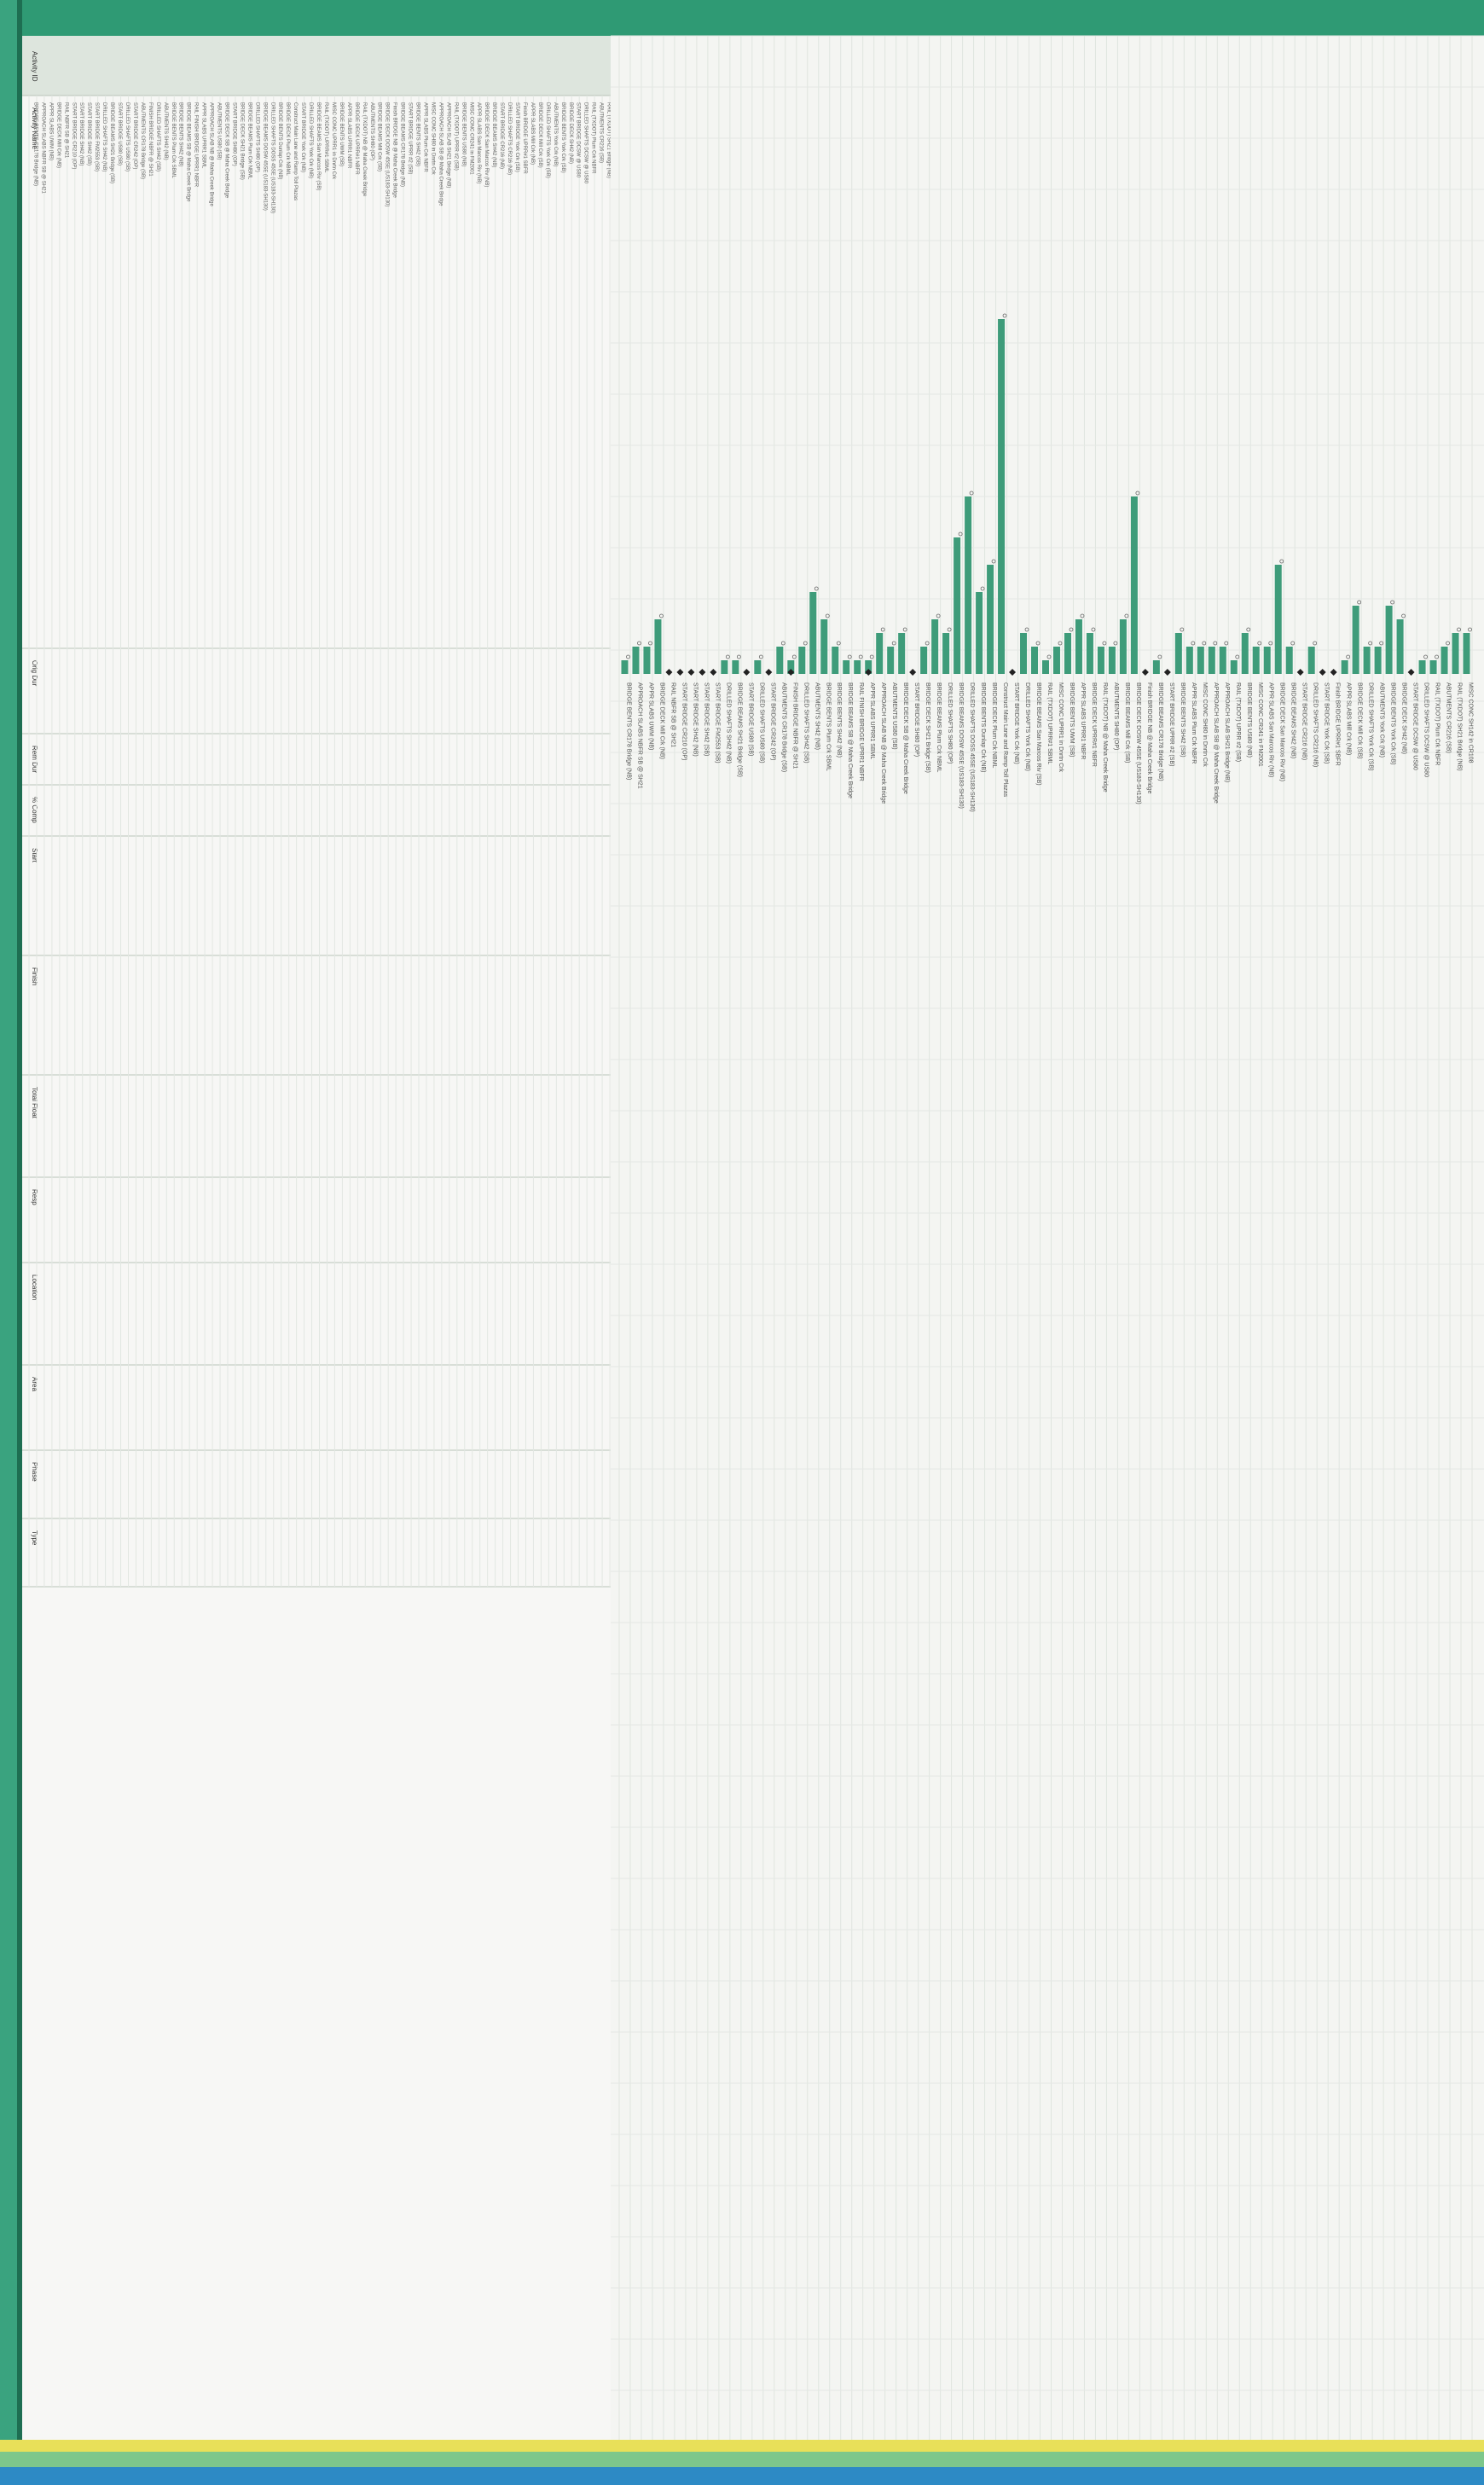  What do you see at coordinates (650, 716) in the screenshot?
I see `activity-label: APPR SLABS UWM (NB)` at bounding box center [650, 716].